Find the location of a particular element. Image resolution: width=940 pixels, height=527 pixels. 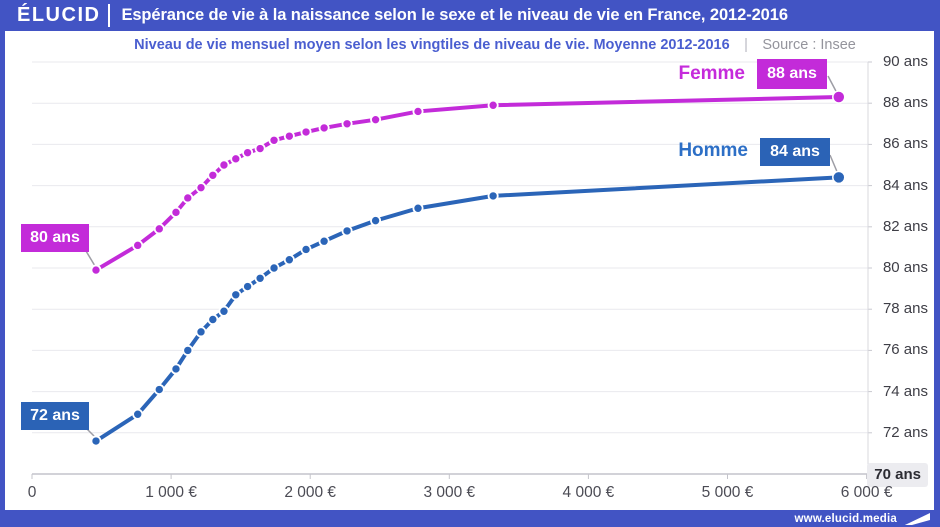

elucid-logo: ÉLUCID is located at coordinates (59, 15).